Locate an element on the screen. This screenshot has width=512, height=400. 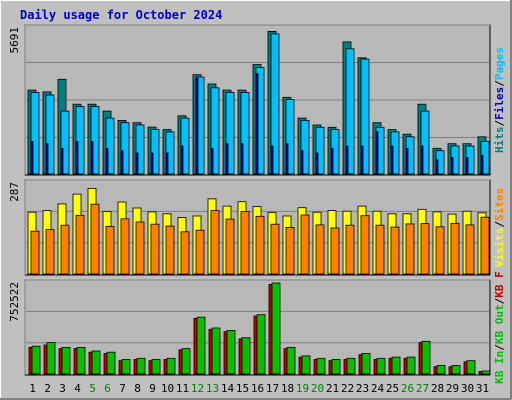
legend-entry: Files is located at coordinates (499, 103).